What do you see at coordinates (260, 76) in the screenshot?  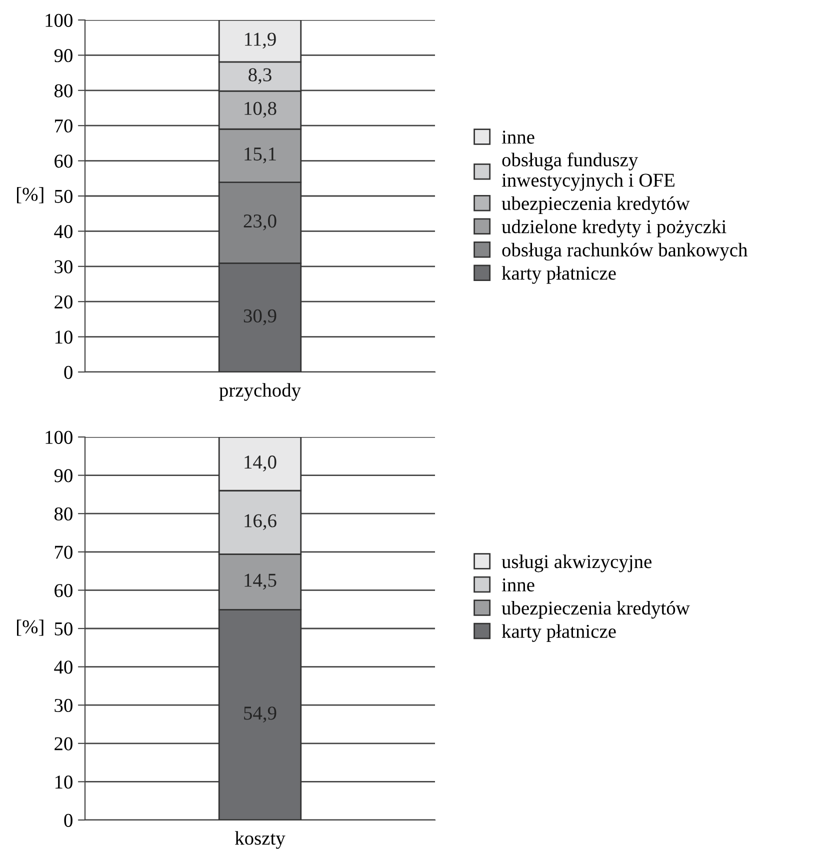 I see `data-label: 8,3` at bounding box center [260, 76].